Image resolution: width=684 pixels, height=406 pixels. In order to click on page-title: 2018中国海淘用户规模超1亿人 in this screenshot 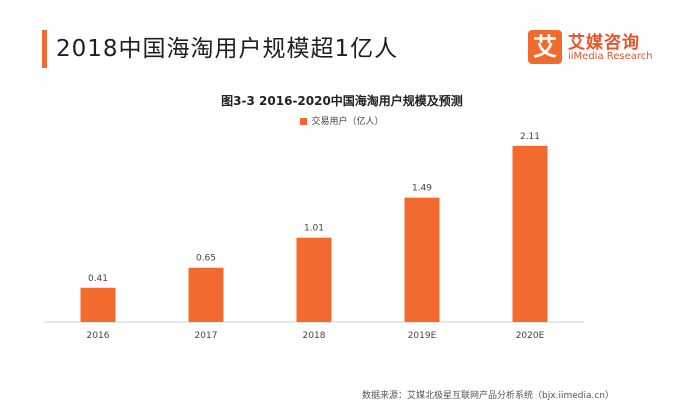, I will do `click(227, 49)`.